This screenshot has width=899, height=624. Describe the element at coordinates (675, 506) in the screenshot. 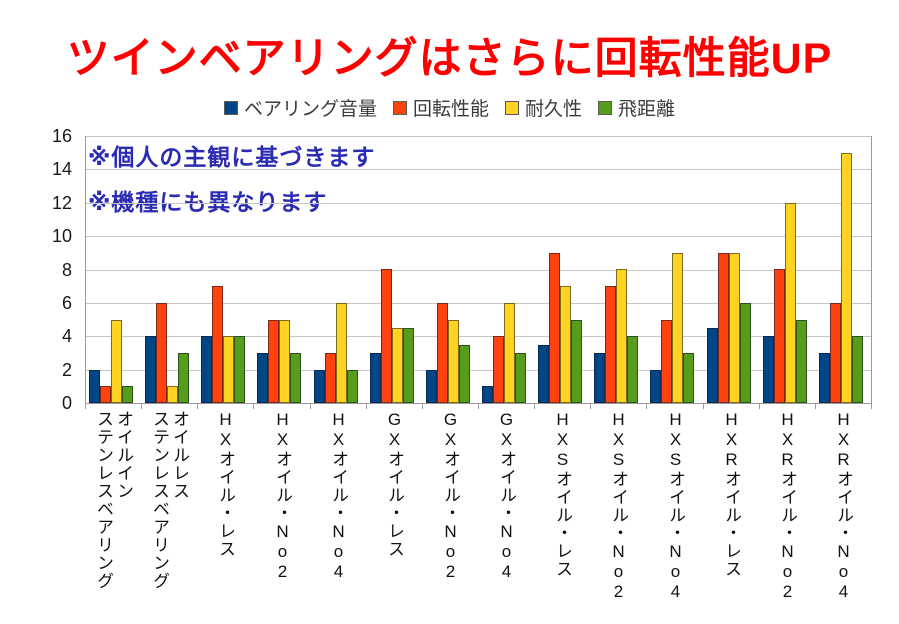

I see `category-label: HXSオイル・No4` at that location.